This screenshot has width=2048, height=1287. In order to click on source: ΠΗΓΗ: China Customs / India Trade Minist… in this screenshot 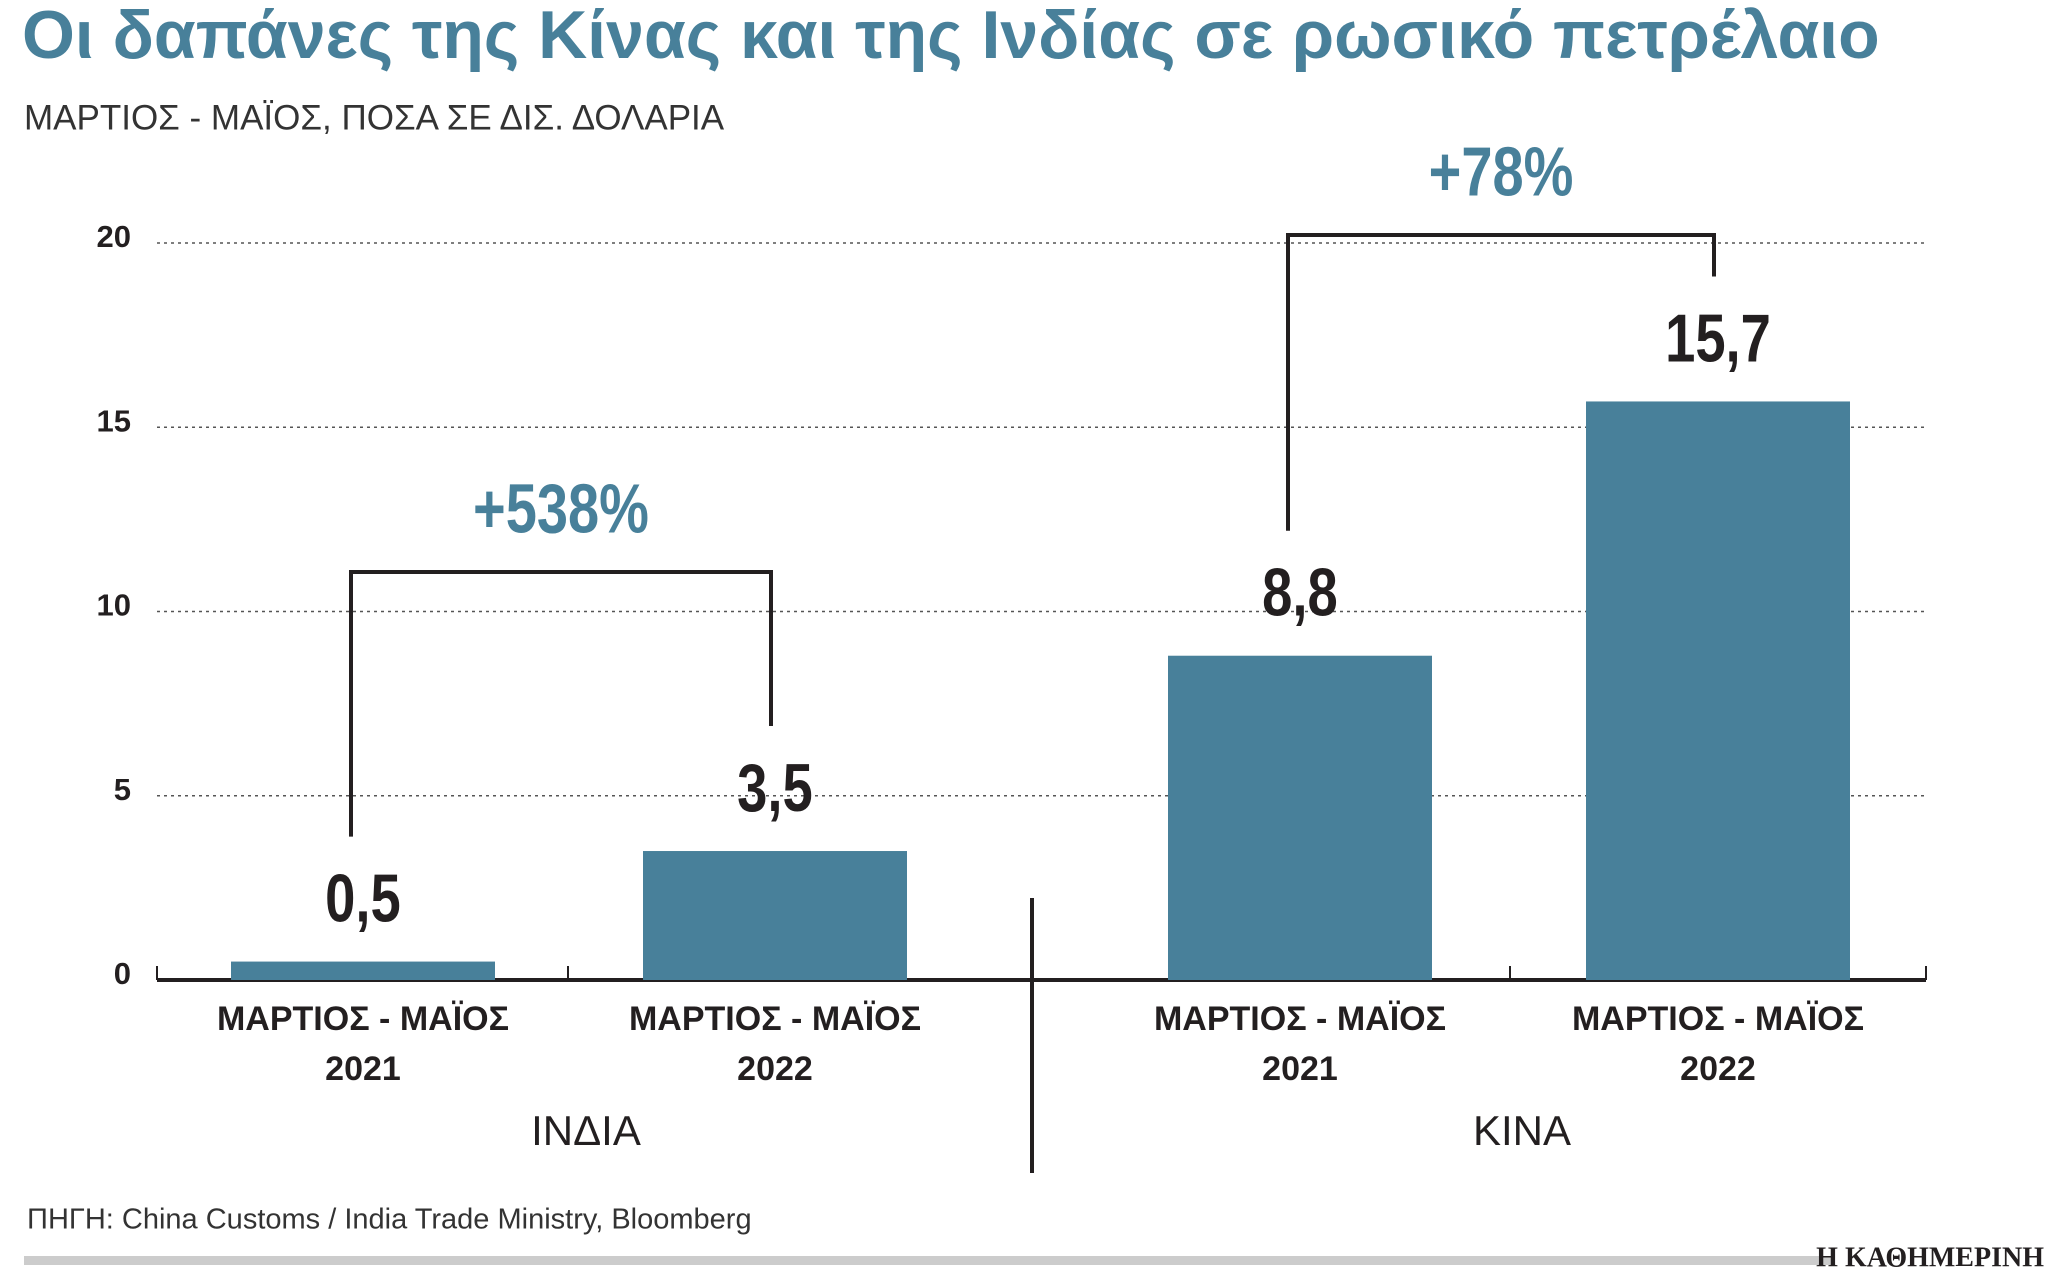, I will do `click(389, 1220)`.